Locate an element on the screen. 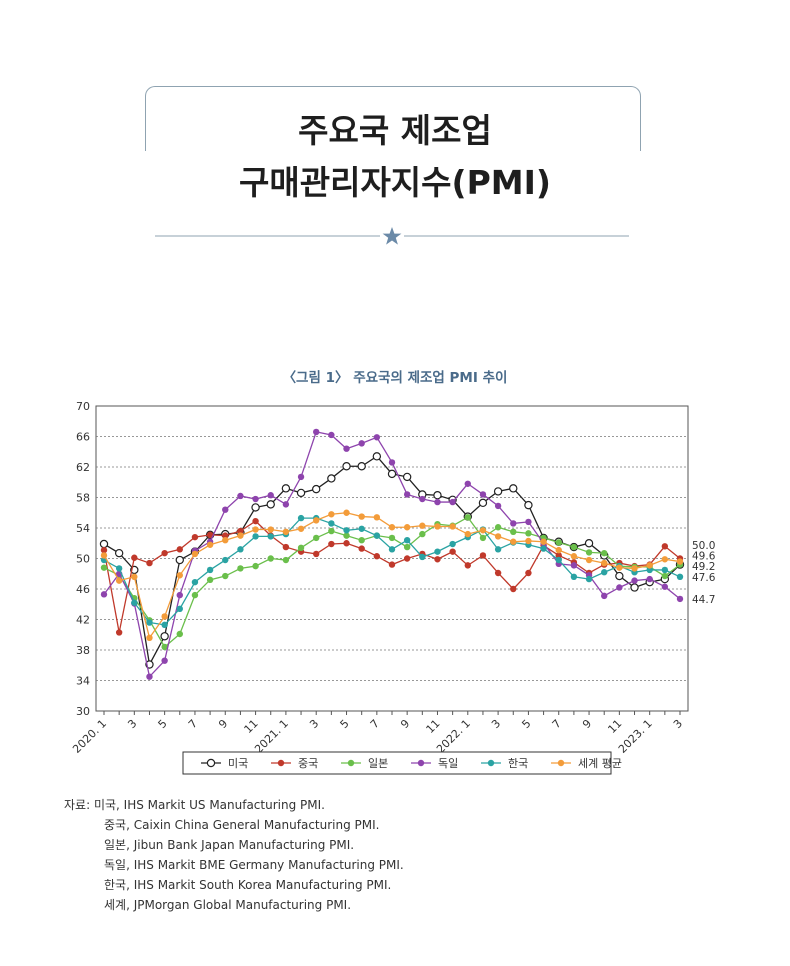  legend-label: 중국 is located at coordinates (308, 763).